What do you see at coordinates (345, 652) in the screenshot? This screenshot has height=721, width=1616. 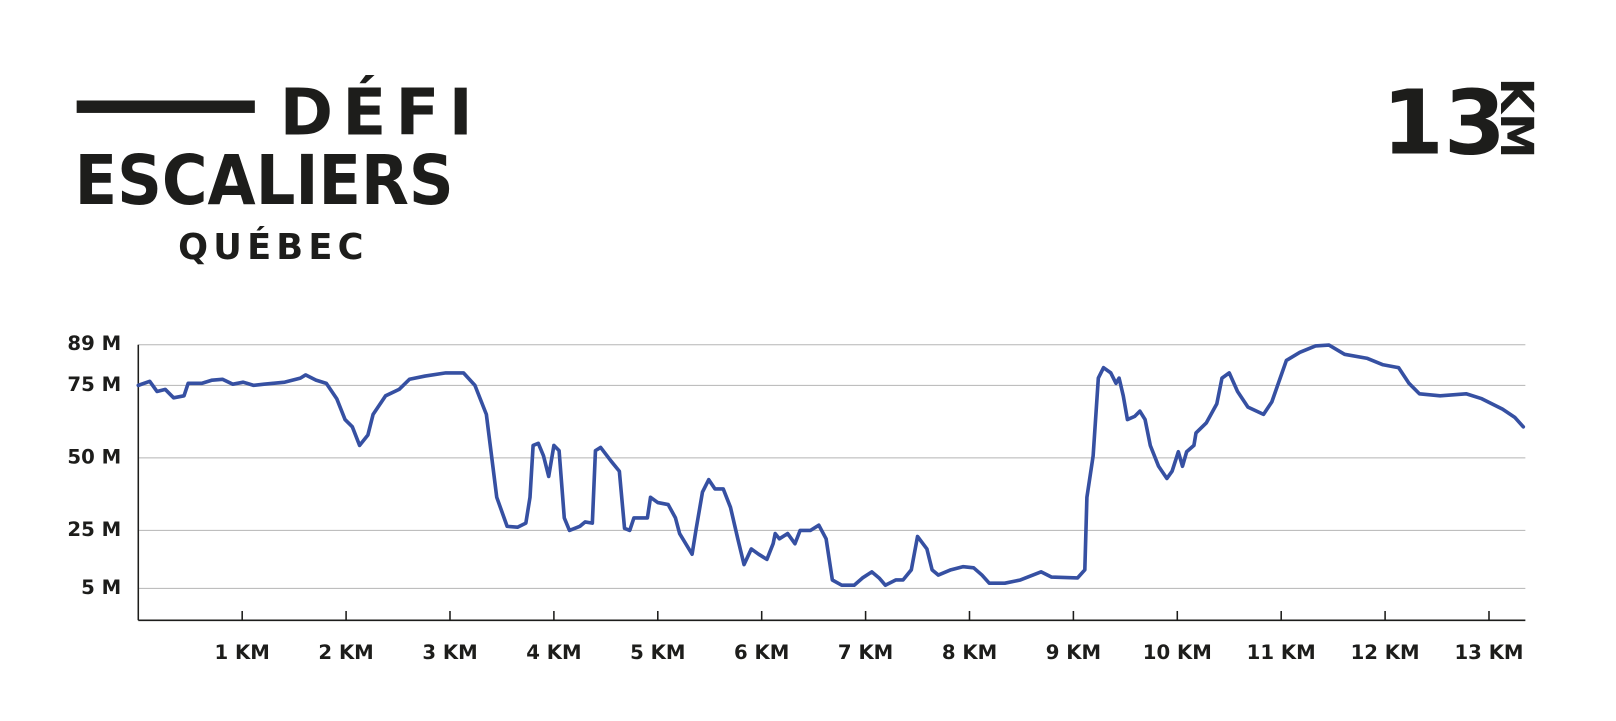 I see `x-tick-label: 2 KM` at bounding box center [345, 652].